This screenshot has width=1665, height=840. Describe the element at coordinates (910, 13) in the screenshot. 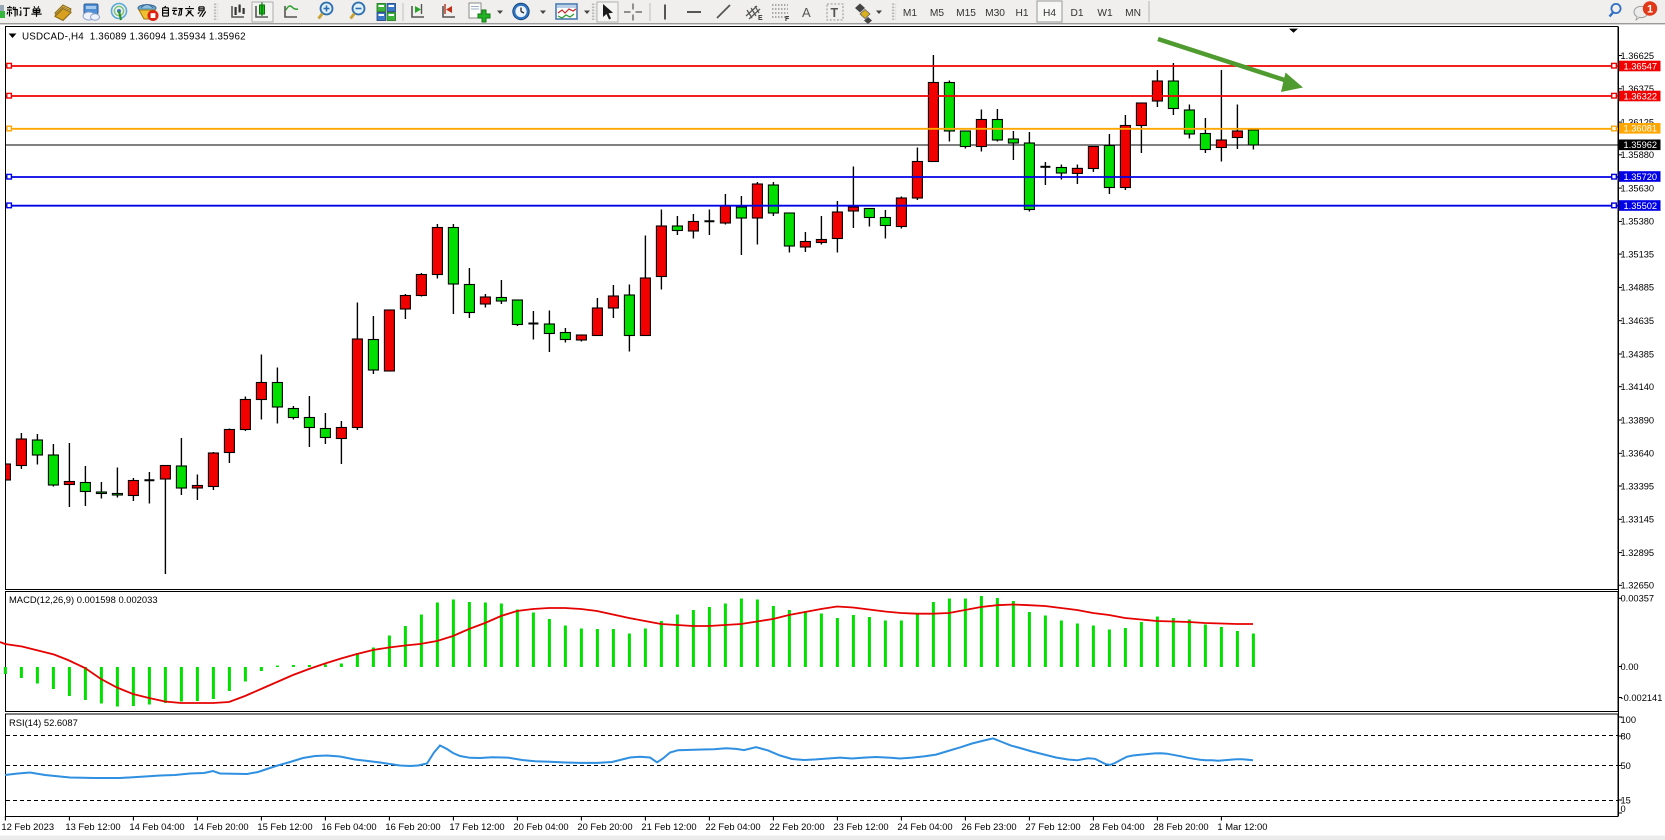

I see `svg-text: M1` at that location.